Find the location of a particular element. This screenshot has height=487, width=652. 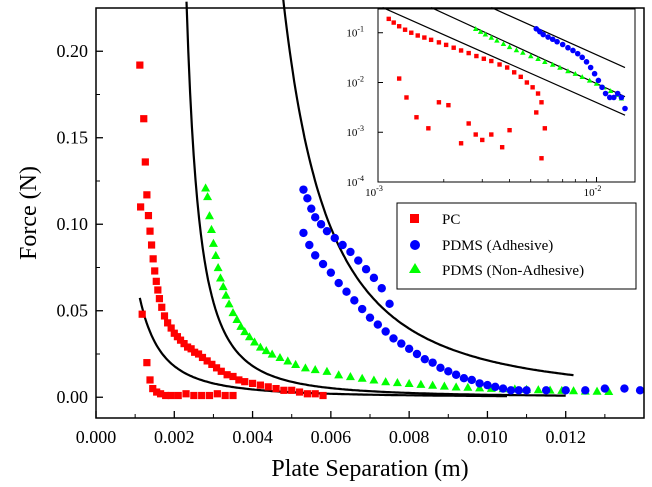

inset-reference-lines is located at coordinates (504, 61).